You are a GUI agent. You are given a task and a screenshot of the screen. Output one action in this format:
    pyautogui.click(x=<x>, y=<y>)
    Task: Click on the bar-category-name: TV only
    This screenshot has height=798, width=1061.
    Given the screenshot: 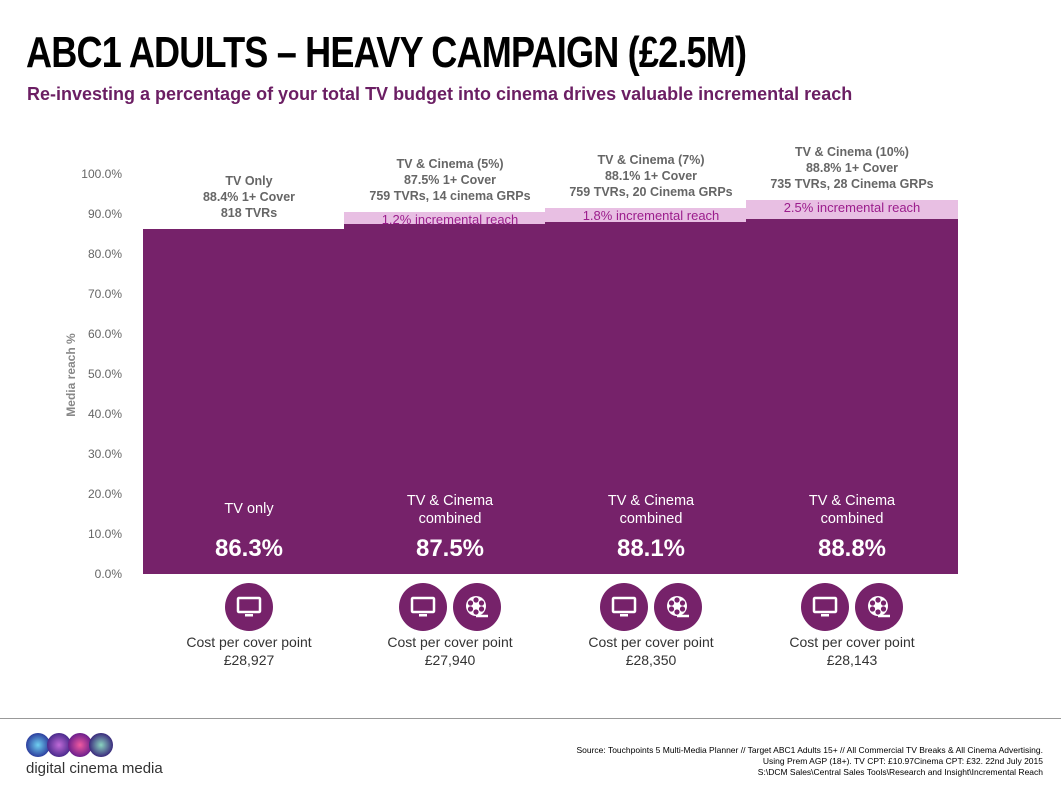 What is the action you would take?
    pyautogui.click(x=249, y=509)
    